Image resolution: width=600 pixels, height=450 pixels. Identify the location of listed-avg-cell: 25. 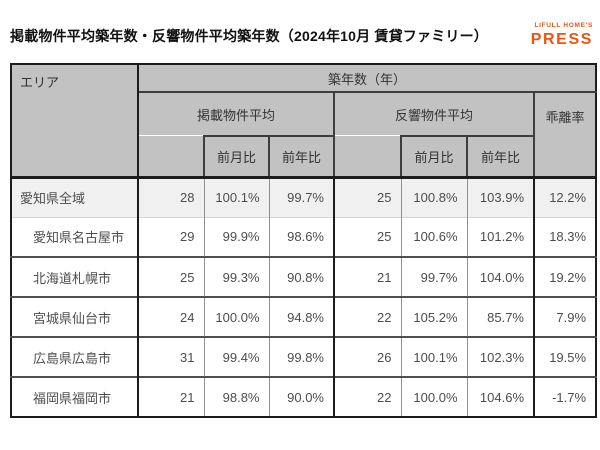
(170, 276).